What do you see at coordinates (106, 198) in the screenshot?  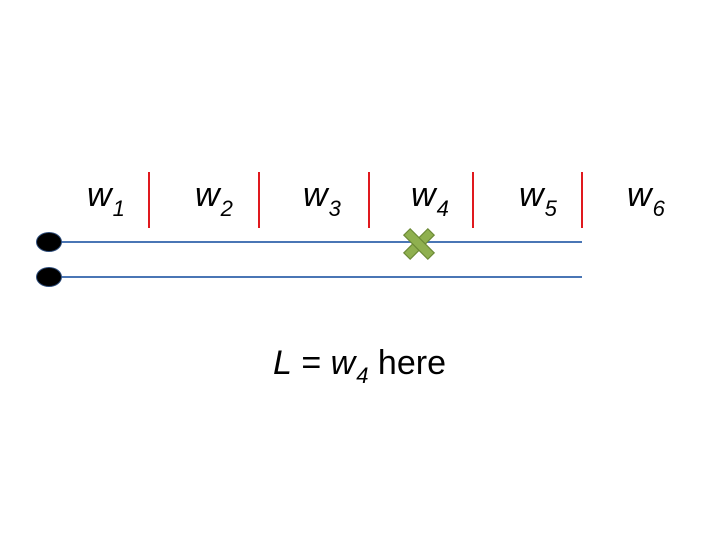 I see `segment-label-w1: w1` at bounding box center [106, 198].